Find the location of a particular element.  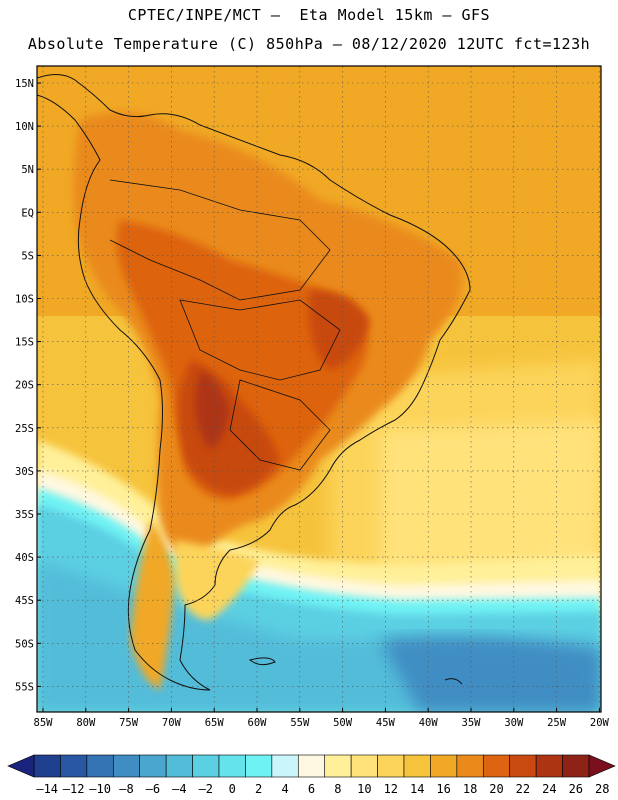

lon-label: 85W is located at coordinates (44, 723).